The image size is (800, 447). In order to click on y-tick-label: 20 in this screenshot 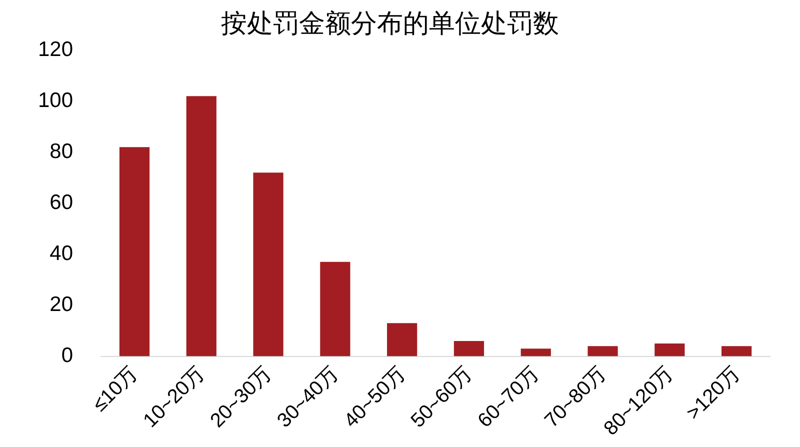, I will do `click(62, 304)`.